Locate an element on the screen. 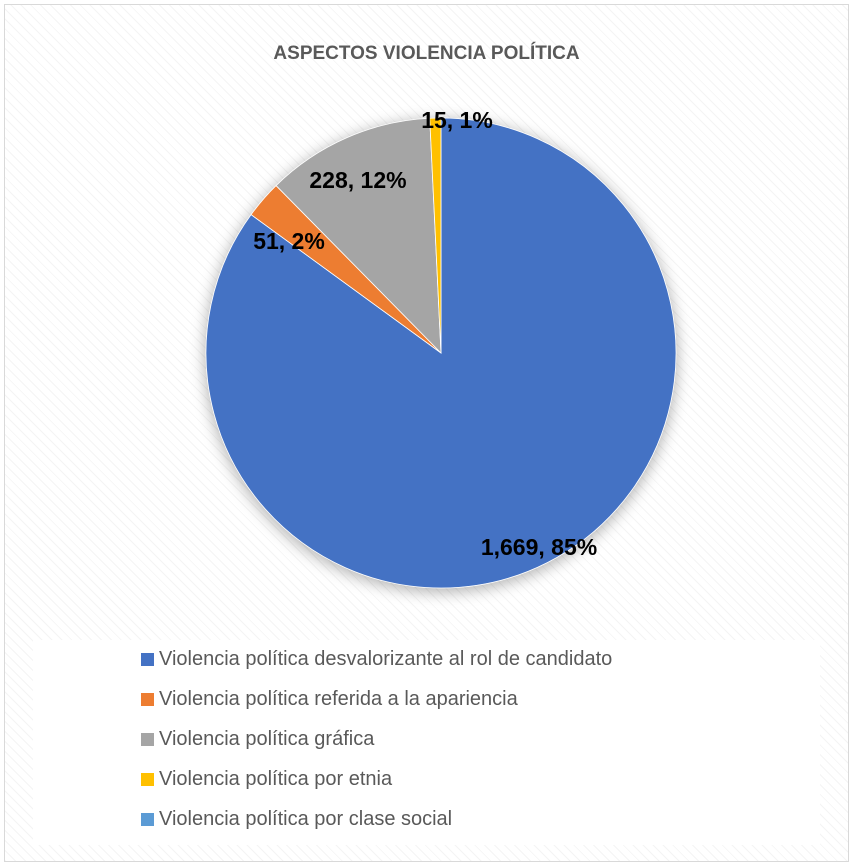 Image resolution: width=855 pixels, height=868 pixels. legend-label: Violencia política gráfica is located at coordinates (267, 738).